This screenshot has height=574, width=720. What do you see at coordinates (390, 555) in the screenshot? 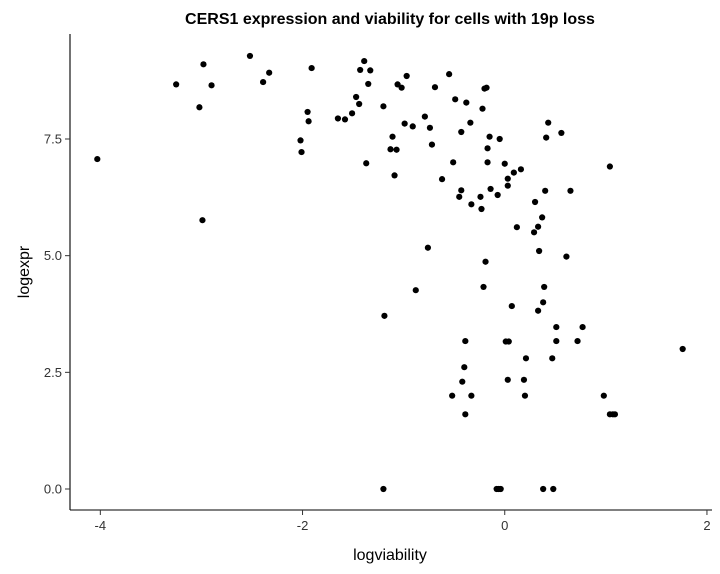
I see `x-axis-label: logviability` at bounding box center [390, 555].